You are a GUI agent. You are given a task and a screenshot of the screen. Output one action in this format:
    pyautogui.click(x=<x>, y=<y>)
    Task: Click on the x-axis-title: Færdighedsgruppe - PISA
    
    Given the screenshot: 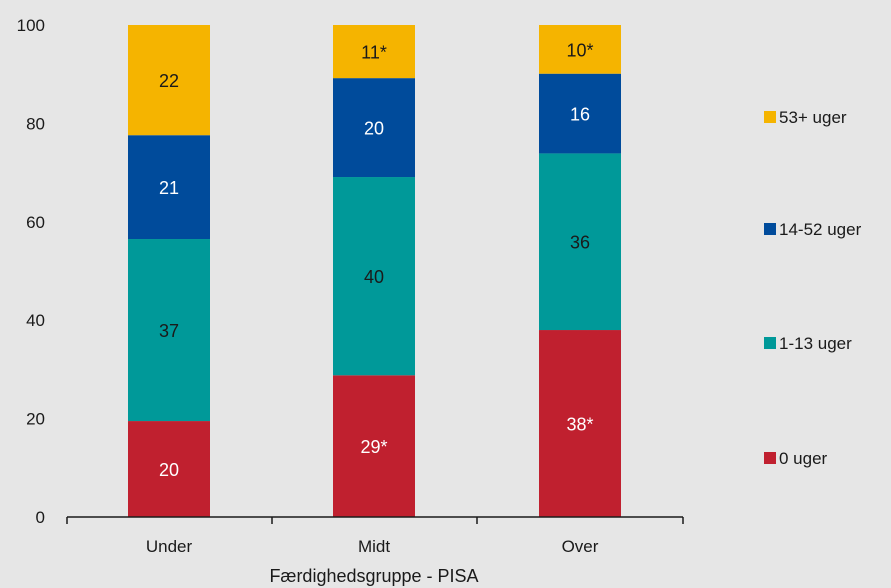 What is the action you would take?
    pyautogui.click(x=373, y=576)
    